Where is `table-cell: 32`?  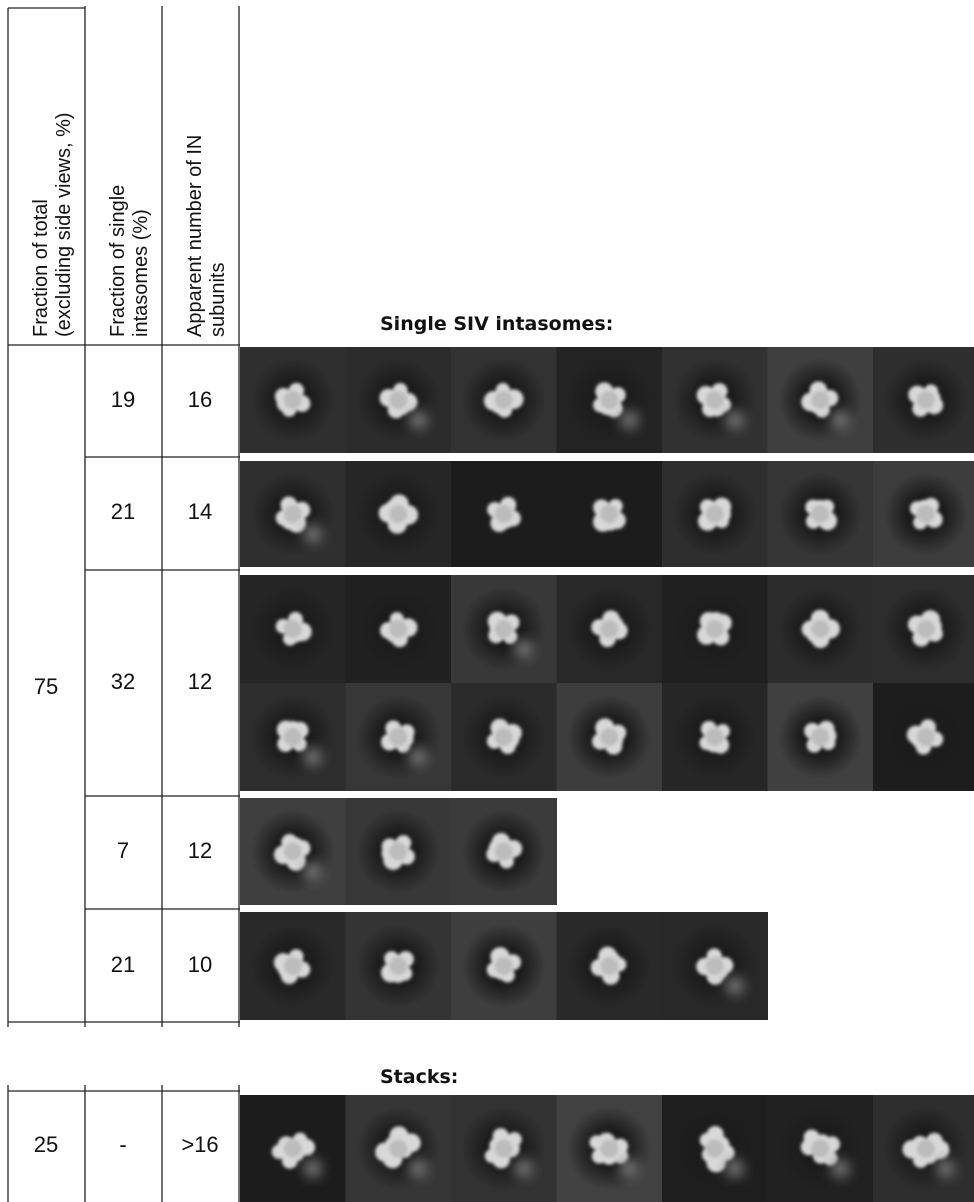
table-cell: 32 is located at coordinates (123, 681).